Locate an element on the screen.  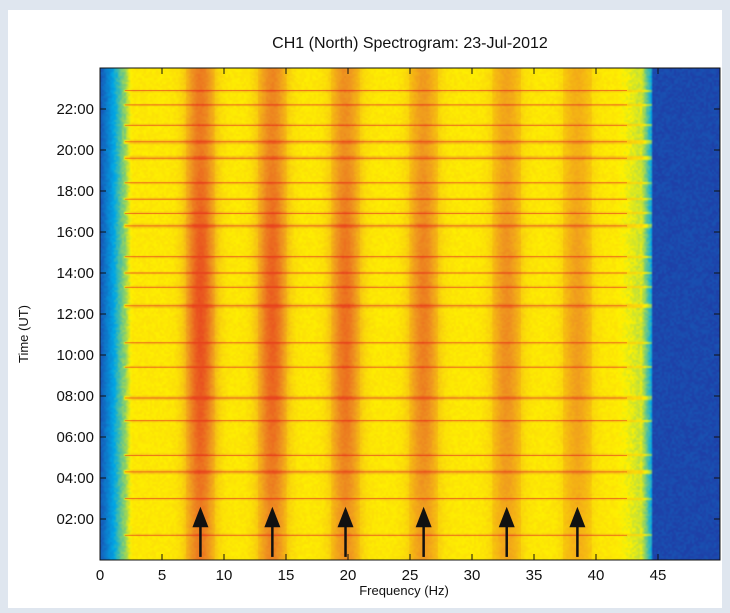
y-tick-label: 12:00 is located at coordinates (75, 314).